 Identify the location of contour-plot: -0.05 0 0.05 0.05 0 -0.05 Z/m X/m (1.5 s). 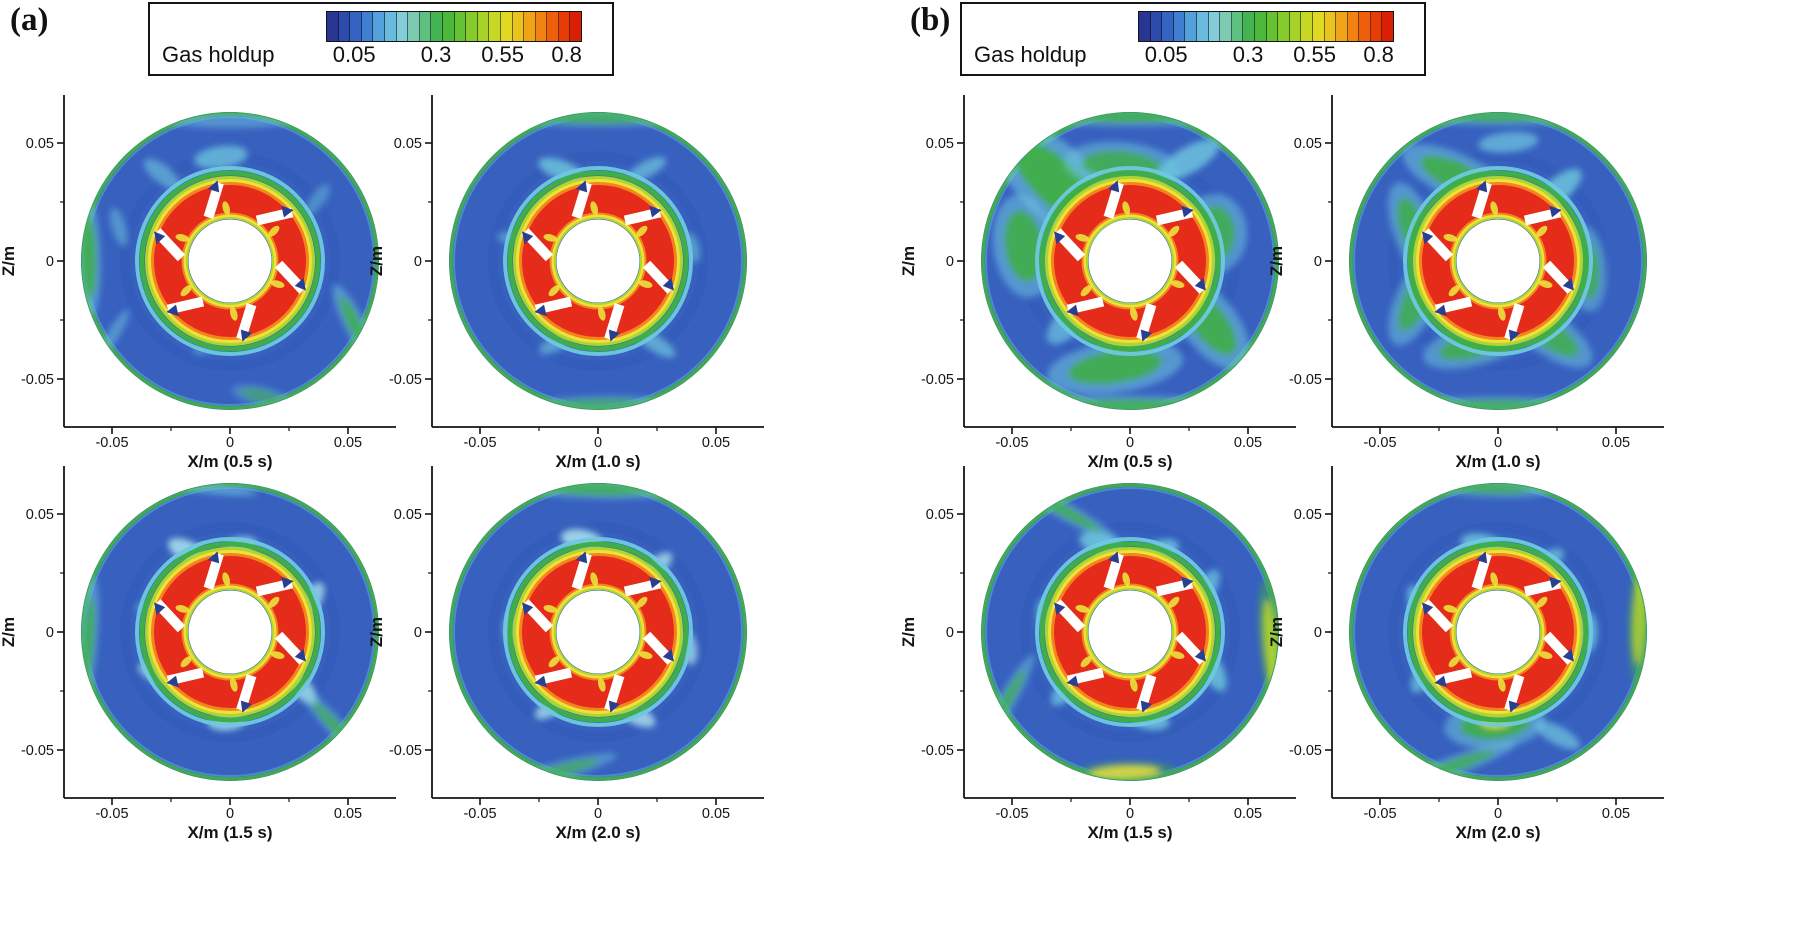
(1097, 654).